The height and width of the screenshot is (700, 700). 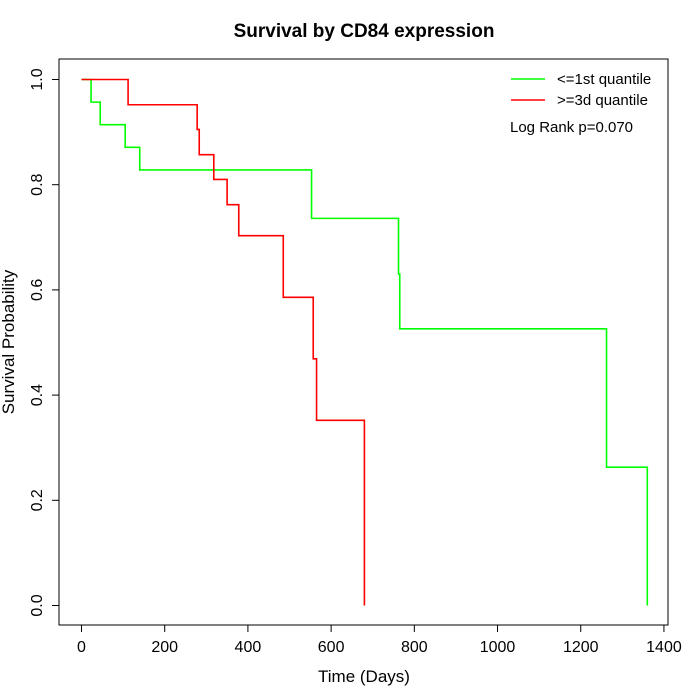 What do you see at coordinates (581, 90) in the screenshot?
I see `legend: <=1st quantile >=3d quantile` at bounding box center [581, 90].